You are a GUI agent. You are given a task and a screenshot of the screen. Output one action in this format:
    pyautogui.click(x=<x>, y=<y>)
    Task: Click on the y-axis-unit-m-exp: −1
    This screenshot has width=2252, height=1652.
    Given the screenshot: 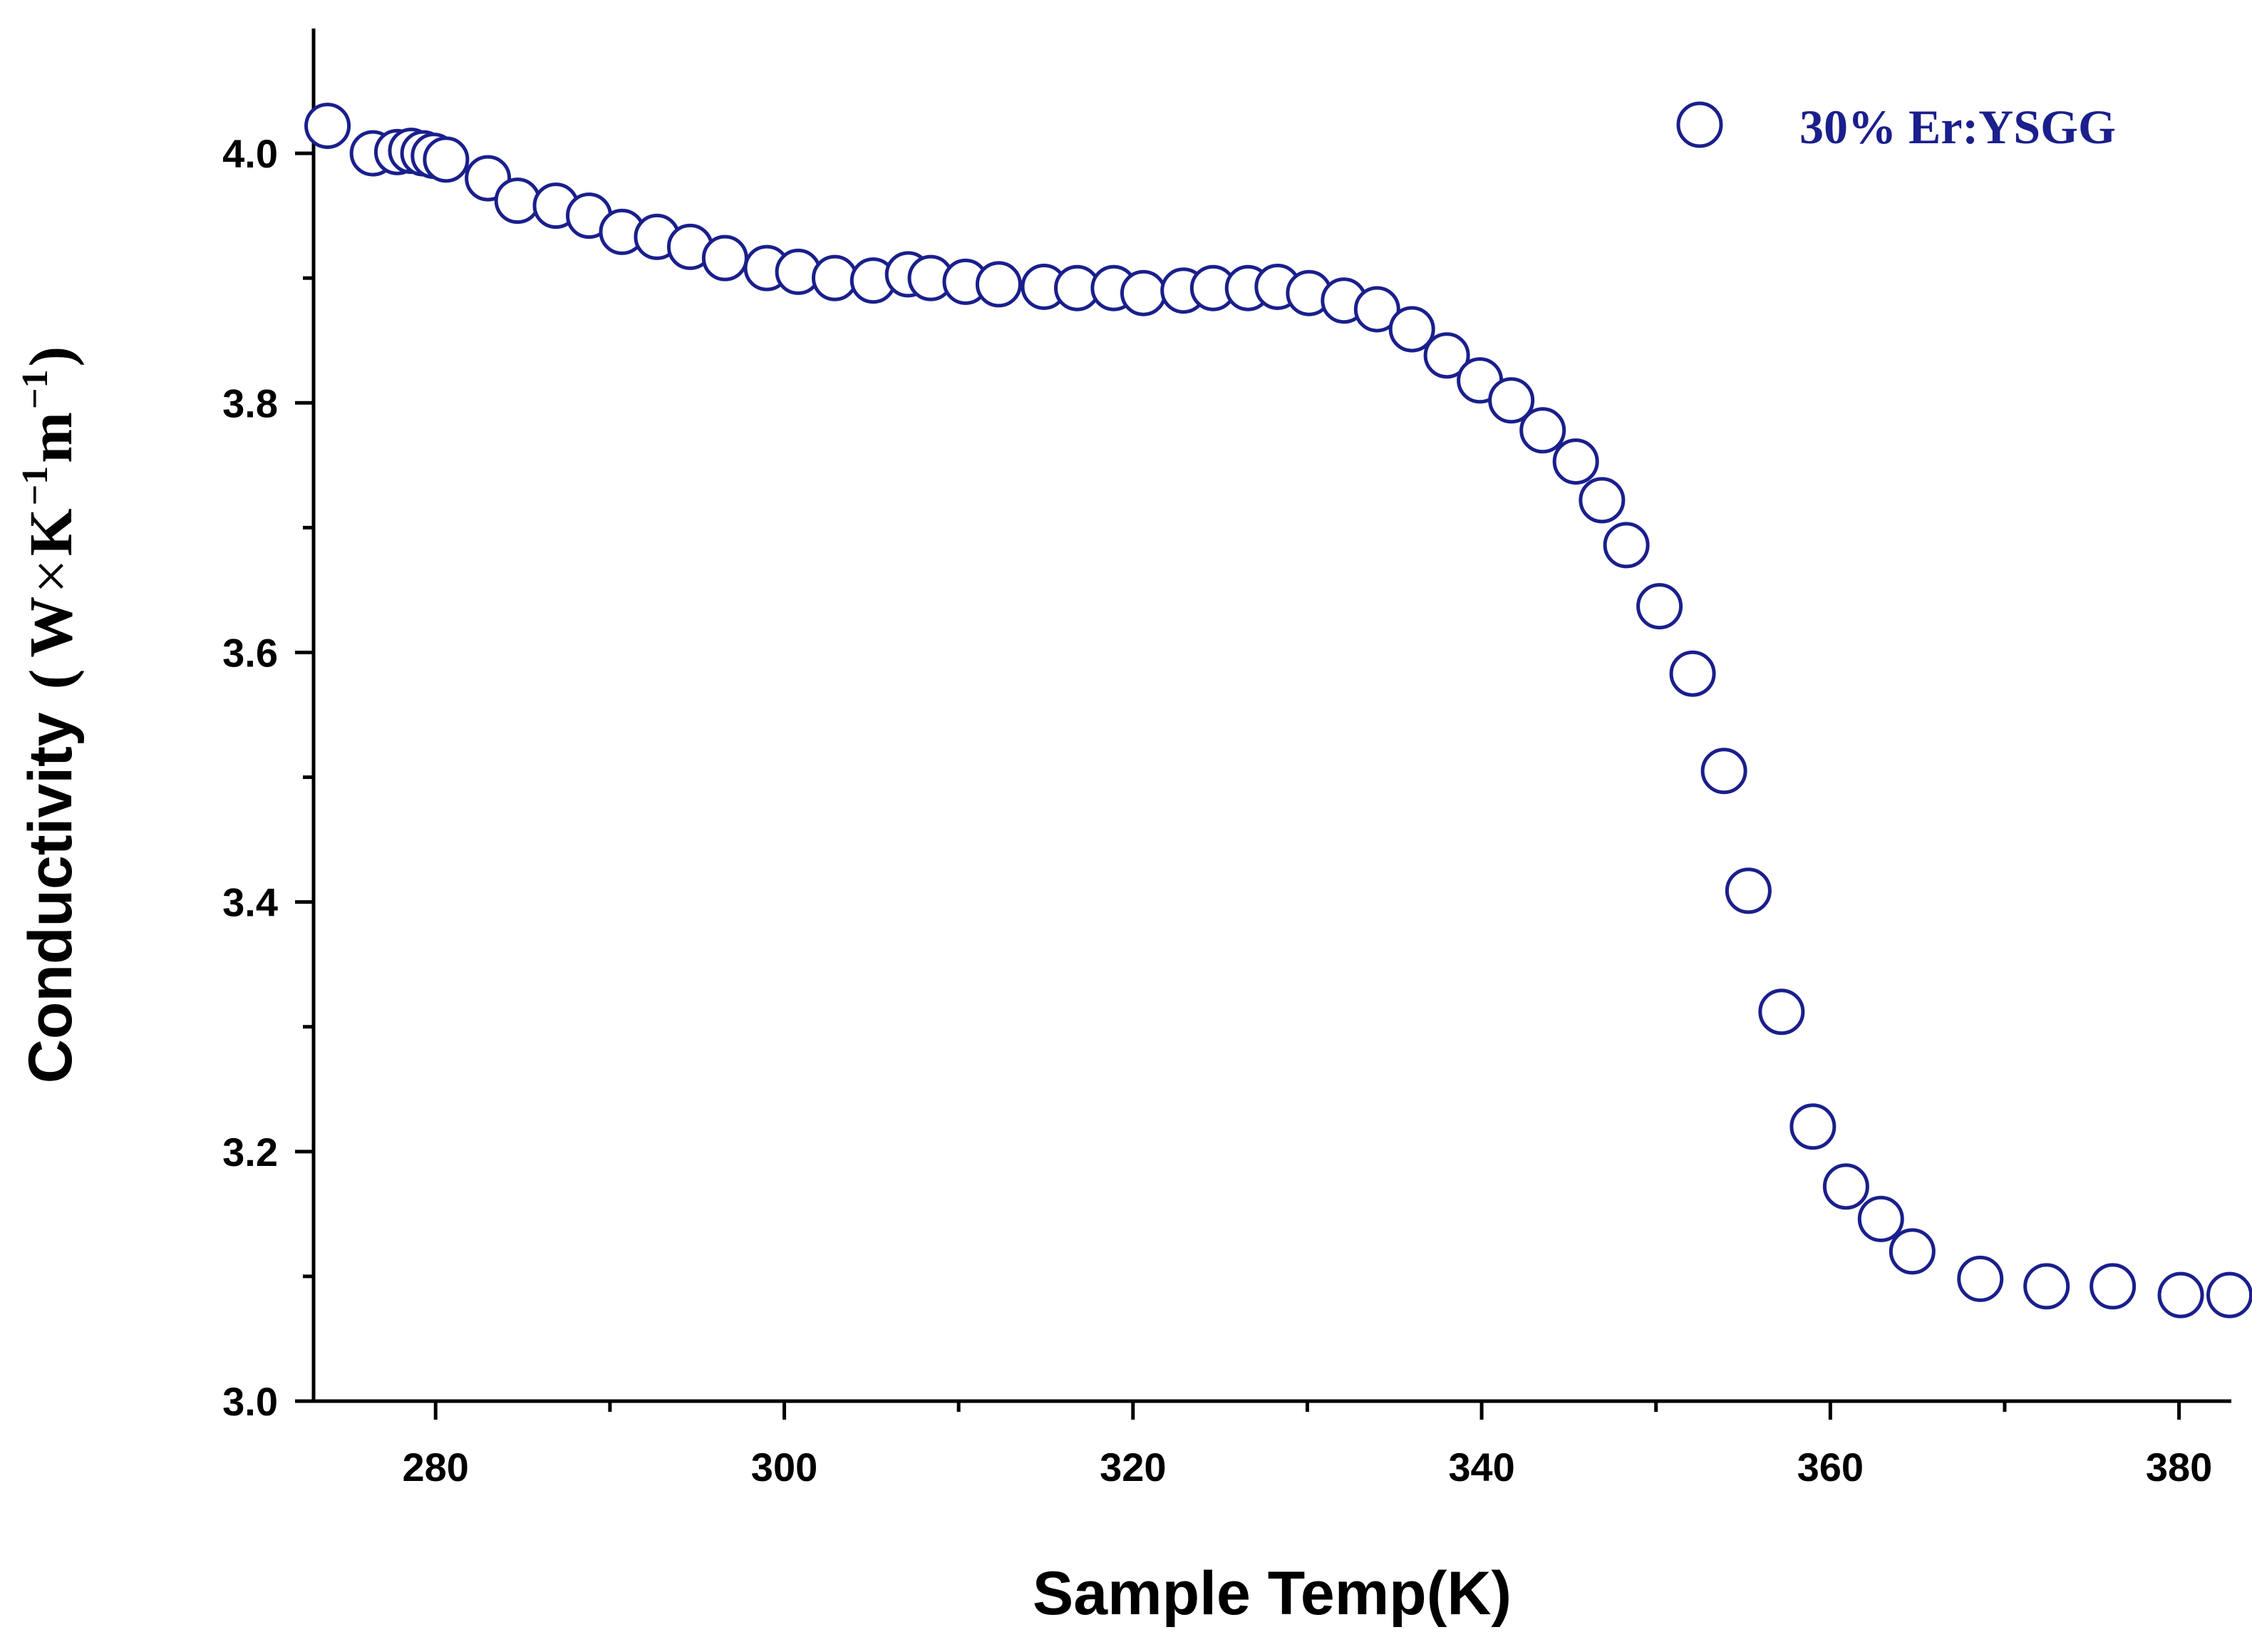 What is the action you would take?
    pyautogui.click(x=35, y=389)
    